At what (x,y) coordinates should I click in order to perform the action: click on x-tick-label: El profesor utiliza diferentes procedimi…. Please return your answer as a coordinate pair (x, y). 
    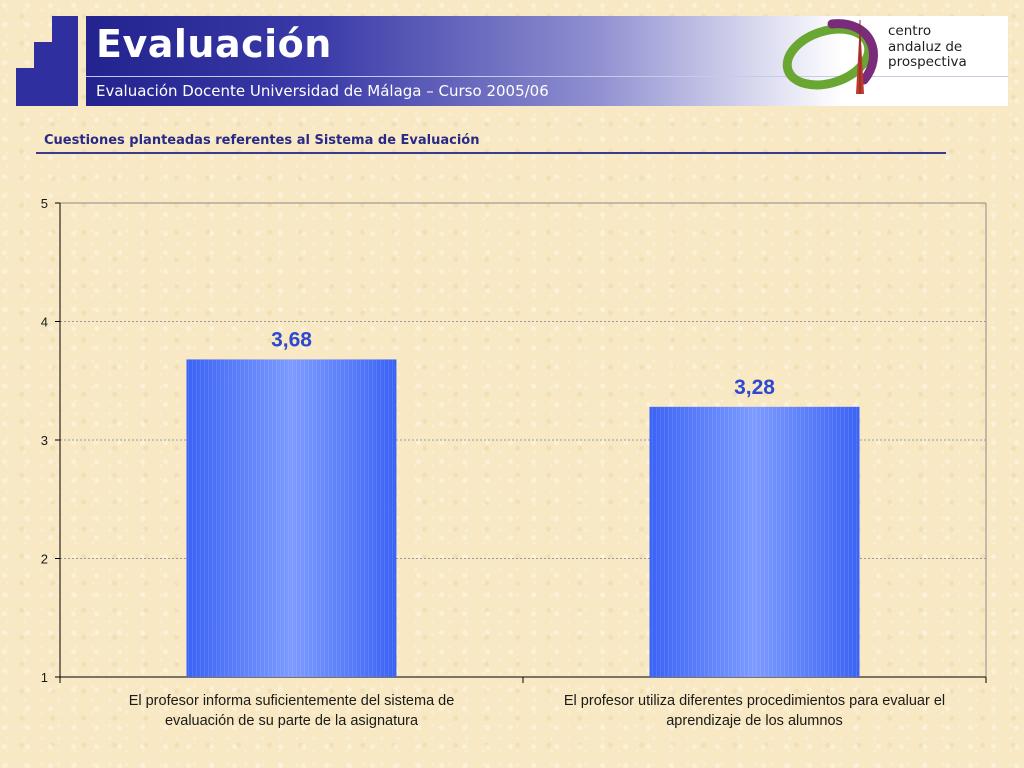
    Looking at the image, I should click on (755, 711).